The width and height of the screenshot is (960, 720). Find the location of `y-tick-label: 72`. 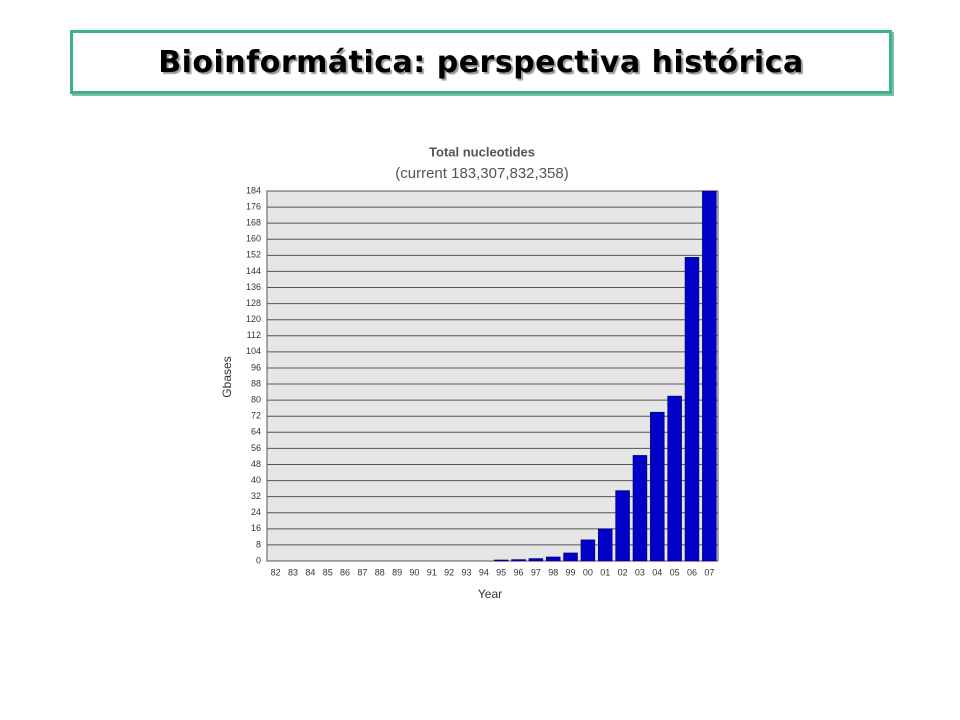

y-tick-label: 72 is located at coordinates (256, 416).